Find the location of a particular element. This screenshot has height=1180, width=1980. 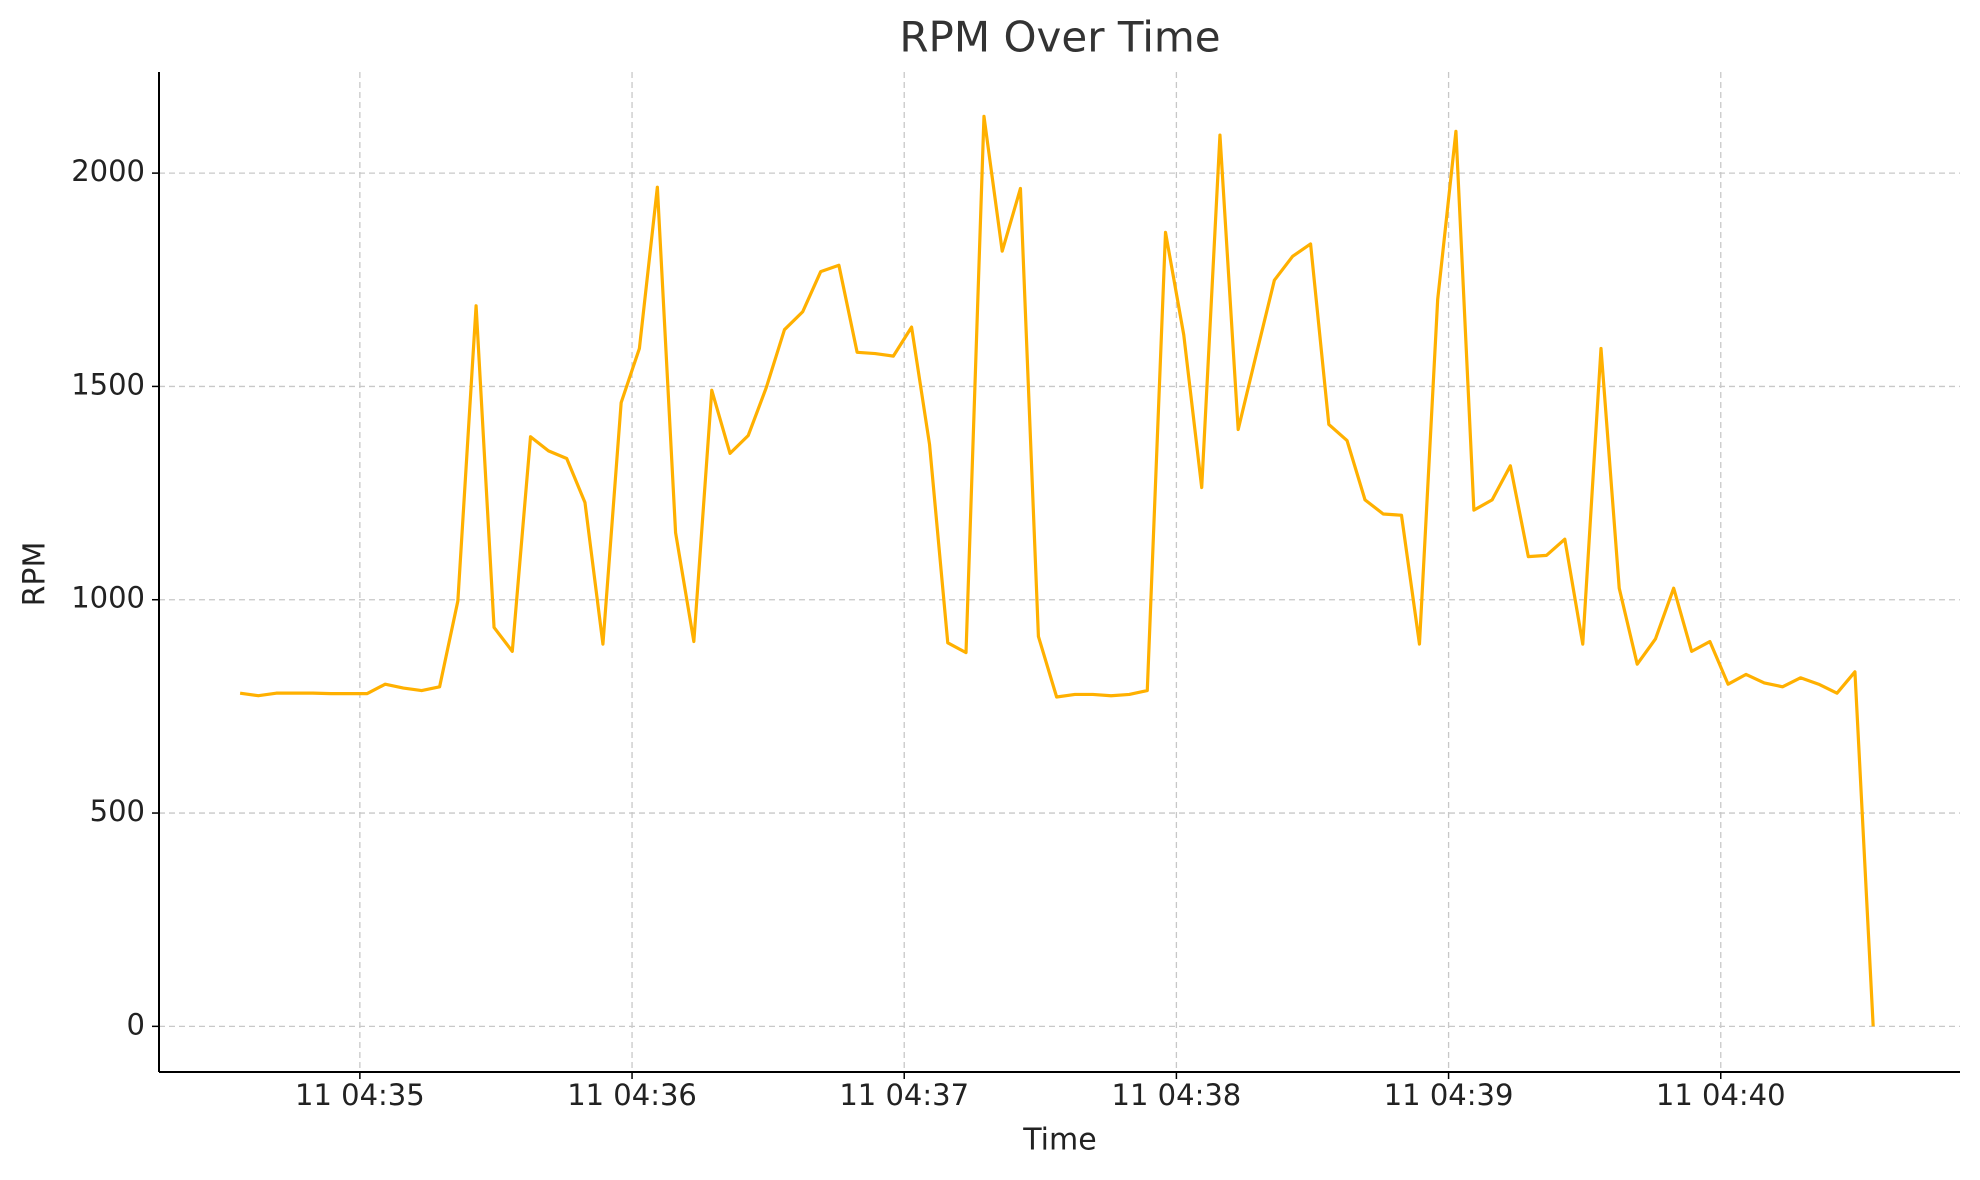

y-axis-label: RPM is located at coordinates (35, 574).